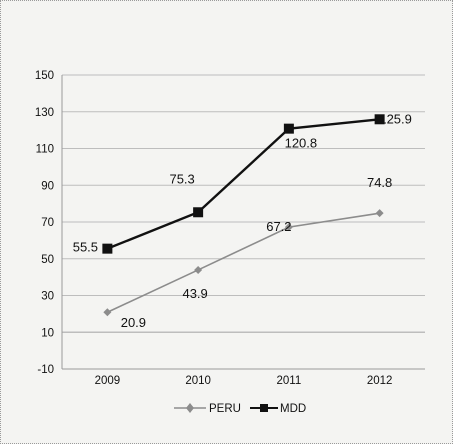  Describe the element at coordinates (207, 409) in the screenshot. I see `legend-item-peru: PERU` at that location.